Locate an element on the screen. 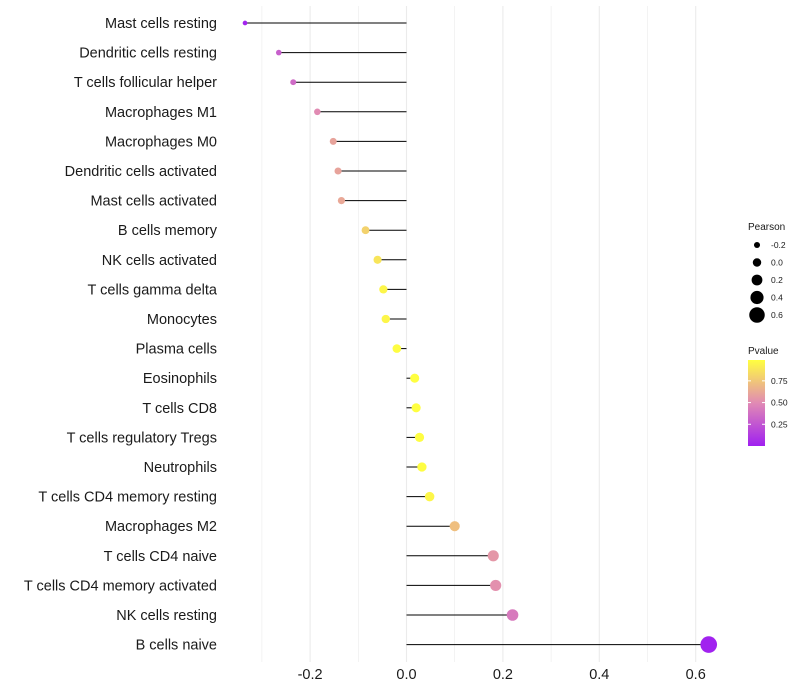 This screenshot has width=800, height=700. category-label: T cells CD4 memory resting is located at coordinates (127, 498).